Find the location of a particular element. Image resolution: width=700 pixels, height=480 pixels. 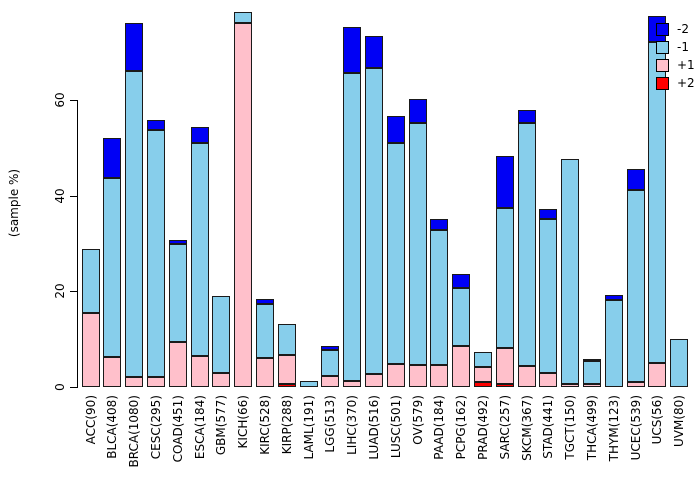

bar-tgct is located at coordinates (570, 193).